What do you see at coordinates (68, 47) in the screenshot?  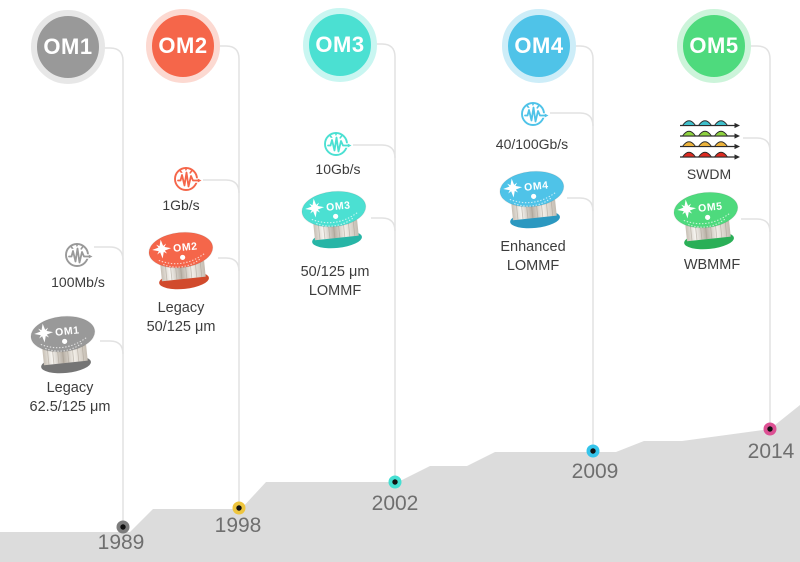 I see `om1-badge: OM1` at bounding box center [68, 47].